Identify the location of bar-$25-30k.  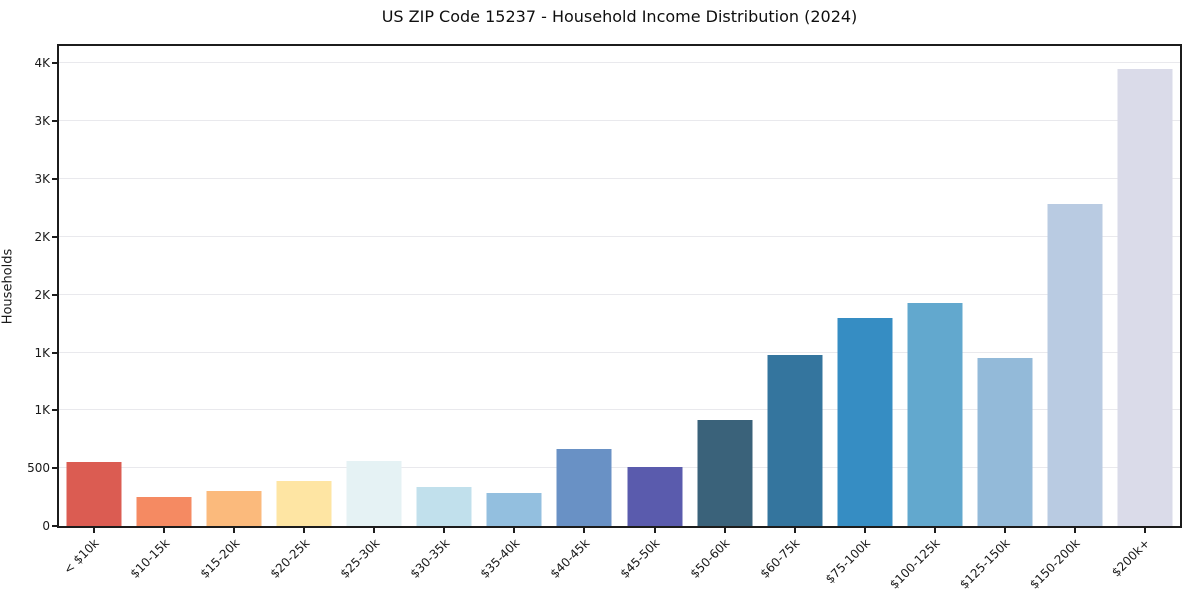
(374, 493).